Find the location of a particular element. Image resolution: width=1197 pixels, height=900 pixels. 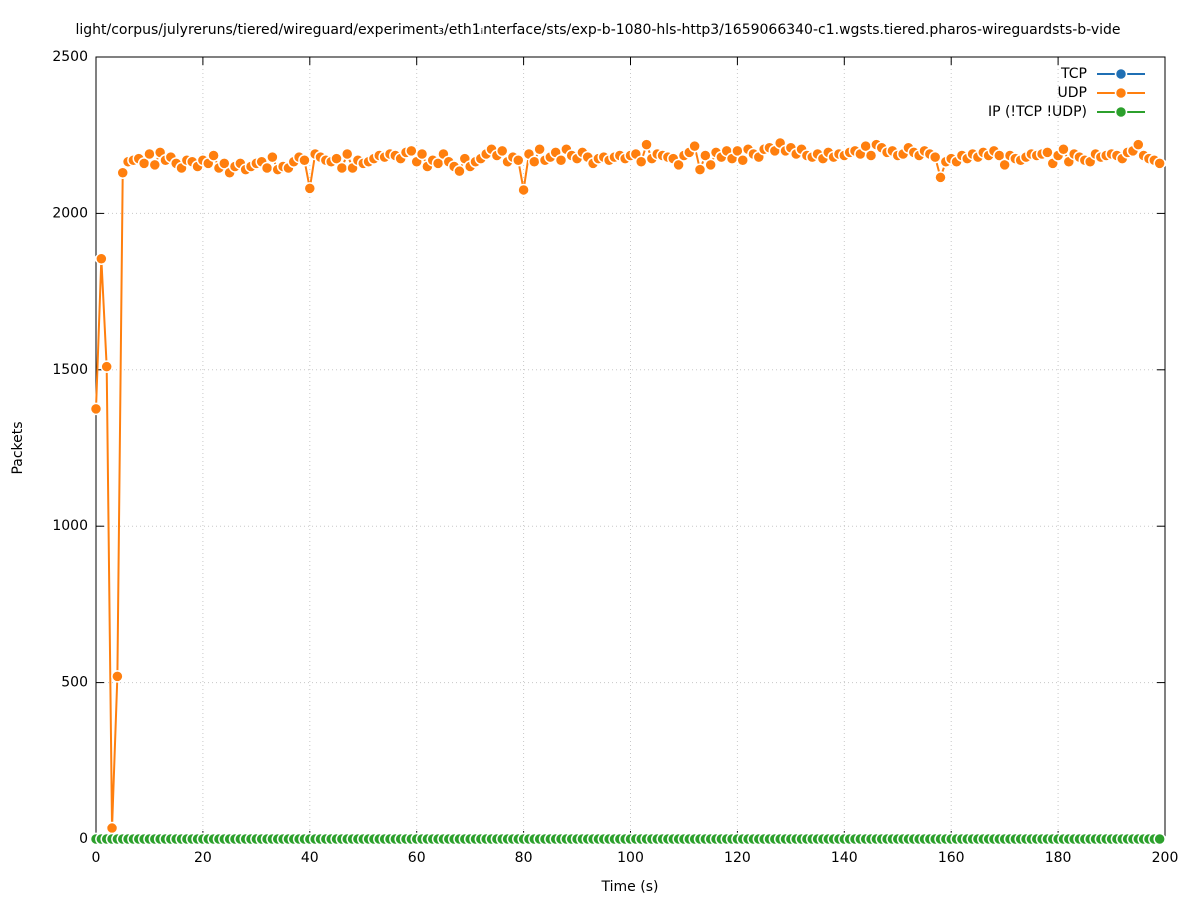

x-tick-label: 180 is located at coordinates (1058, 858).